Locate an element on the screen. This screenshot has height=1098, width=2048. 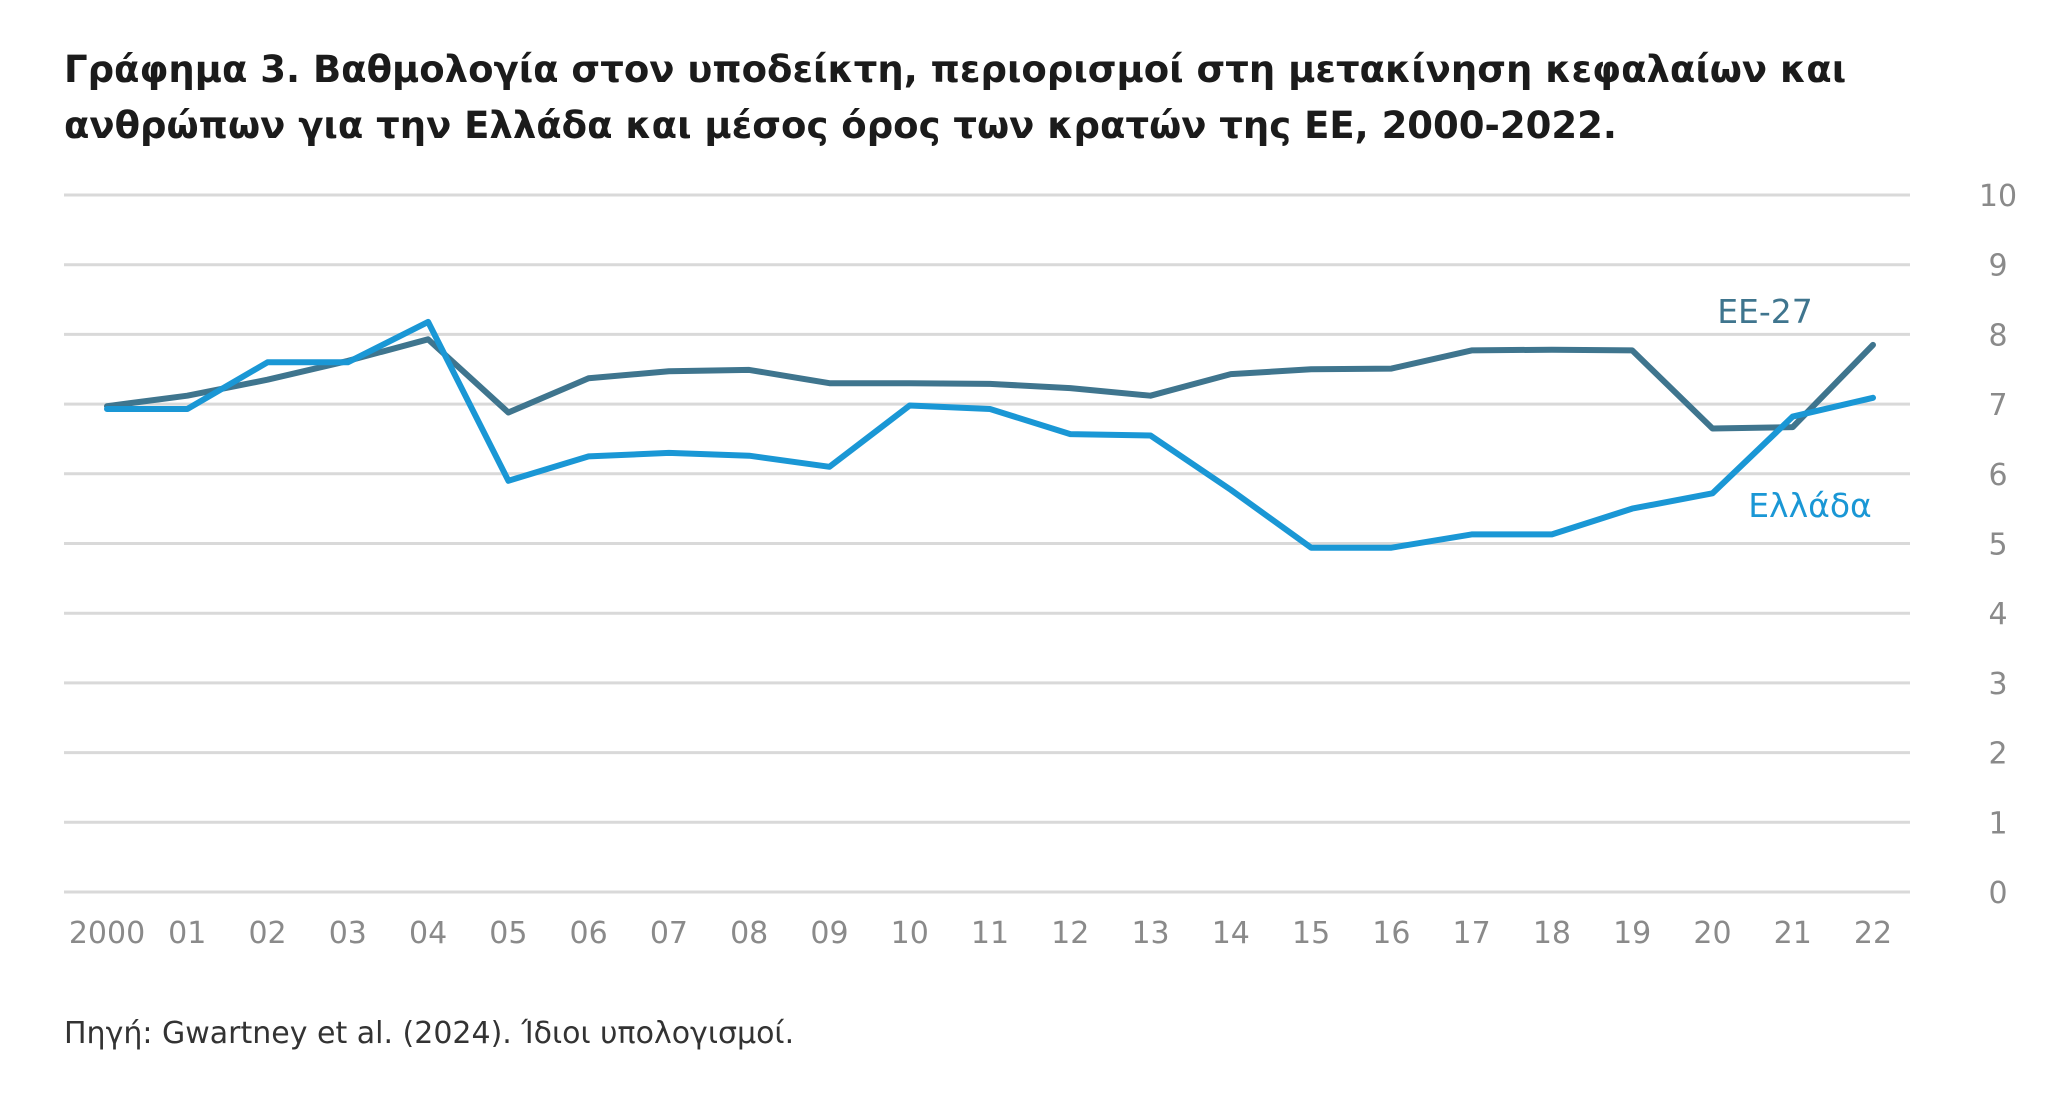
x-tick-20: 20 is located at coordinates (1712, 933).